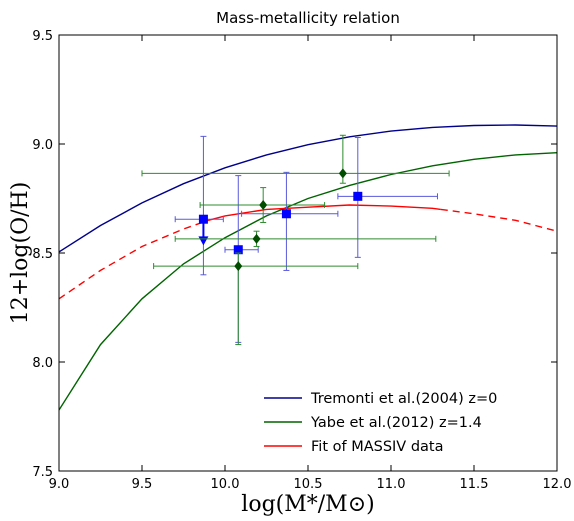 Image resolution: width=574 pixels, height=521 pixels. Describe the element at coordinates (557, 484) in the screenshot. I see `x-tick-label: 12.0` at that location.